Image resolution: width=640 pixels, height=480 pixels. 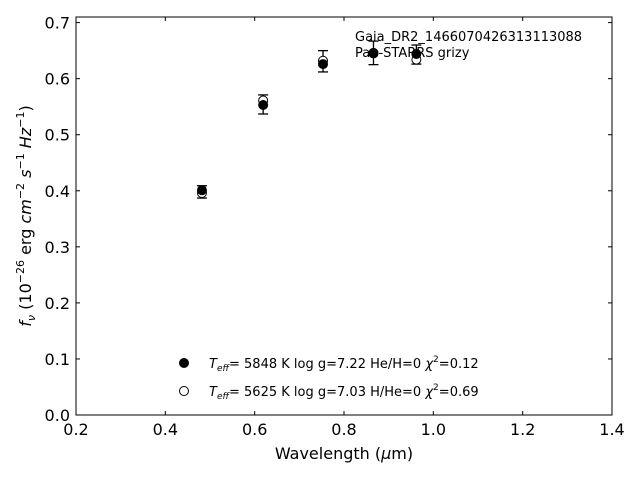 I want to click on annotation-line-2: Pan-STARRS grizy, so click(x=412, y=53).